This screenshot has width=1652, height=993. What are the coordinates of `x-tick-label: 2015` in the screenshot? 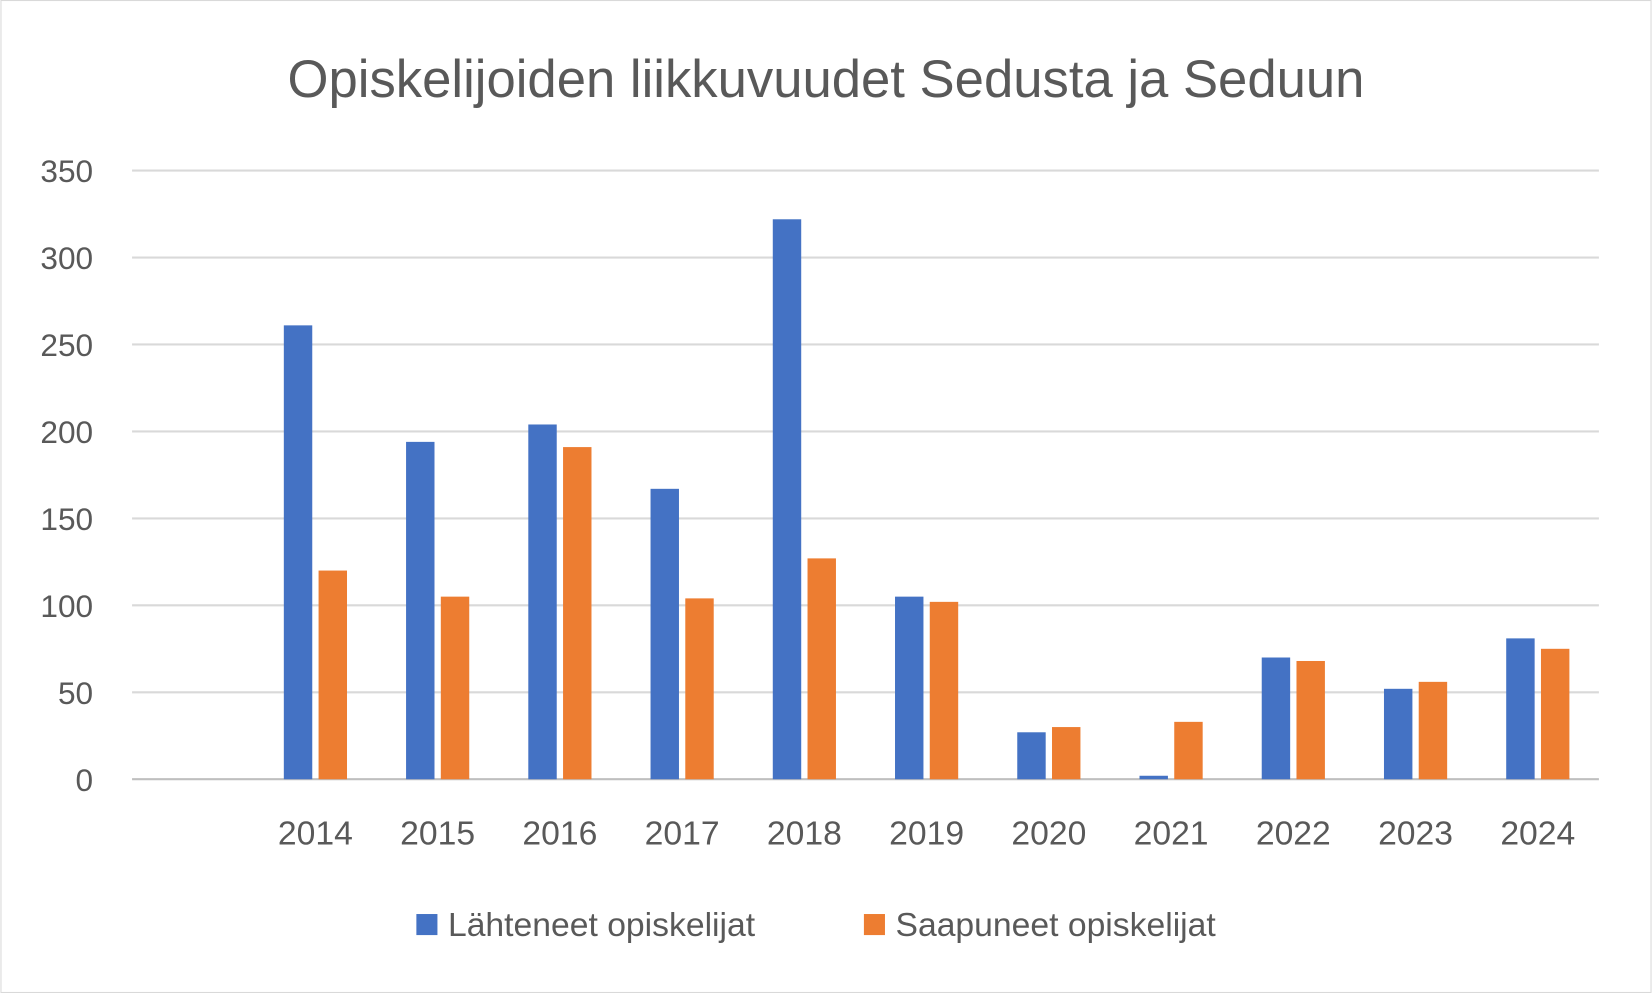 It's located at (437, 834).